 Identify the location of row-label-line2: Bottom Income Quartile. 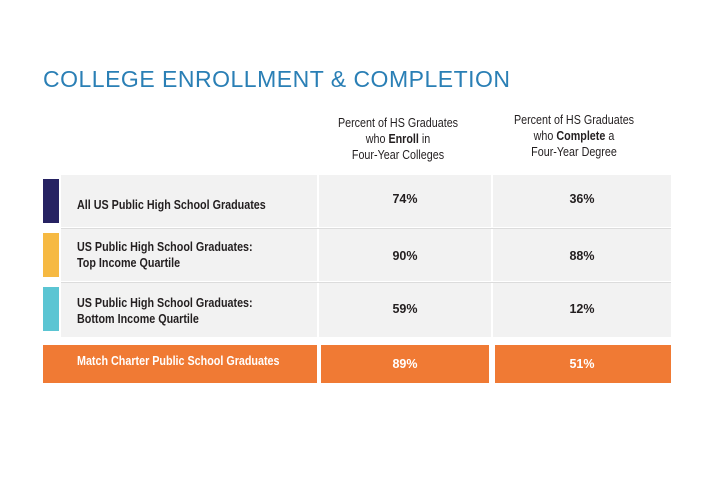
(138, 319).